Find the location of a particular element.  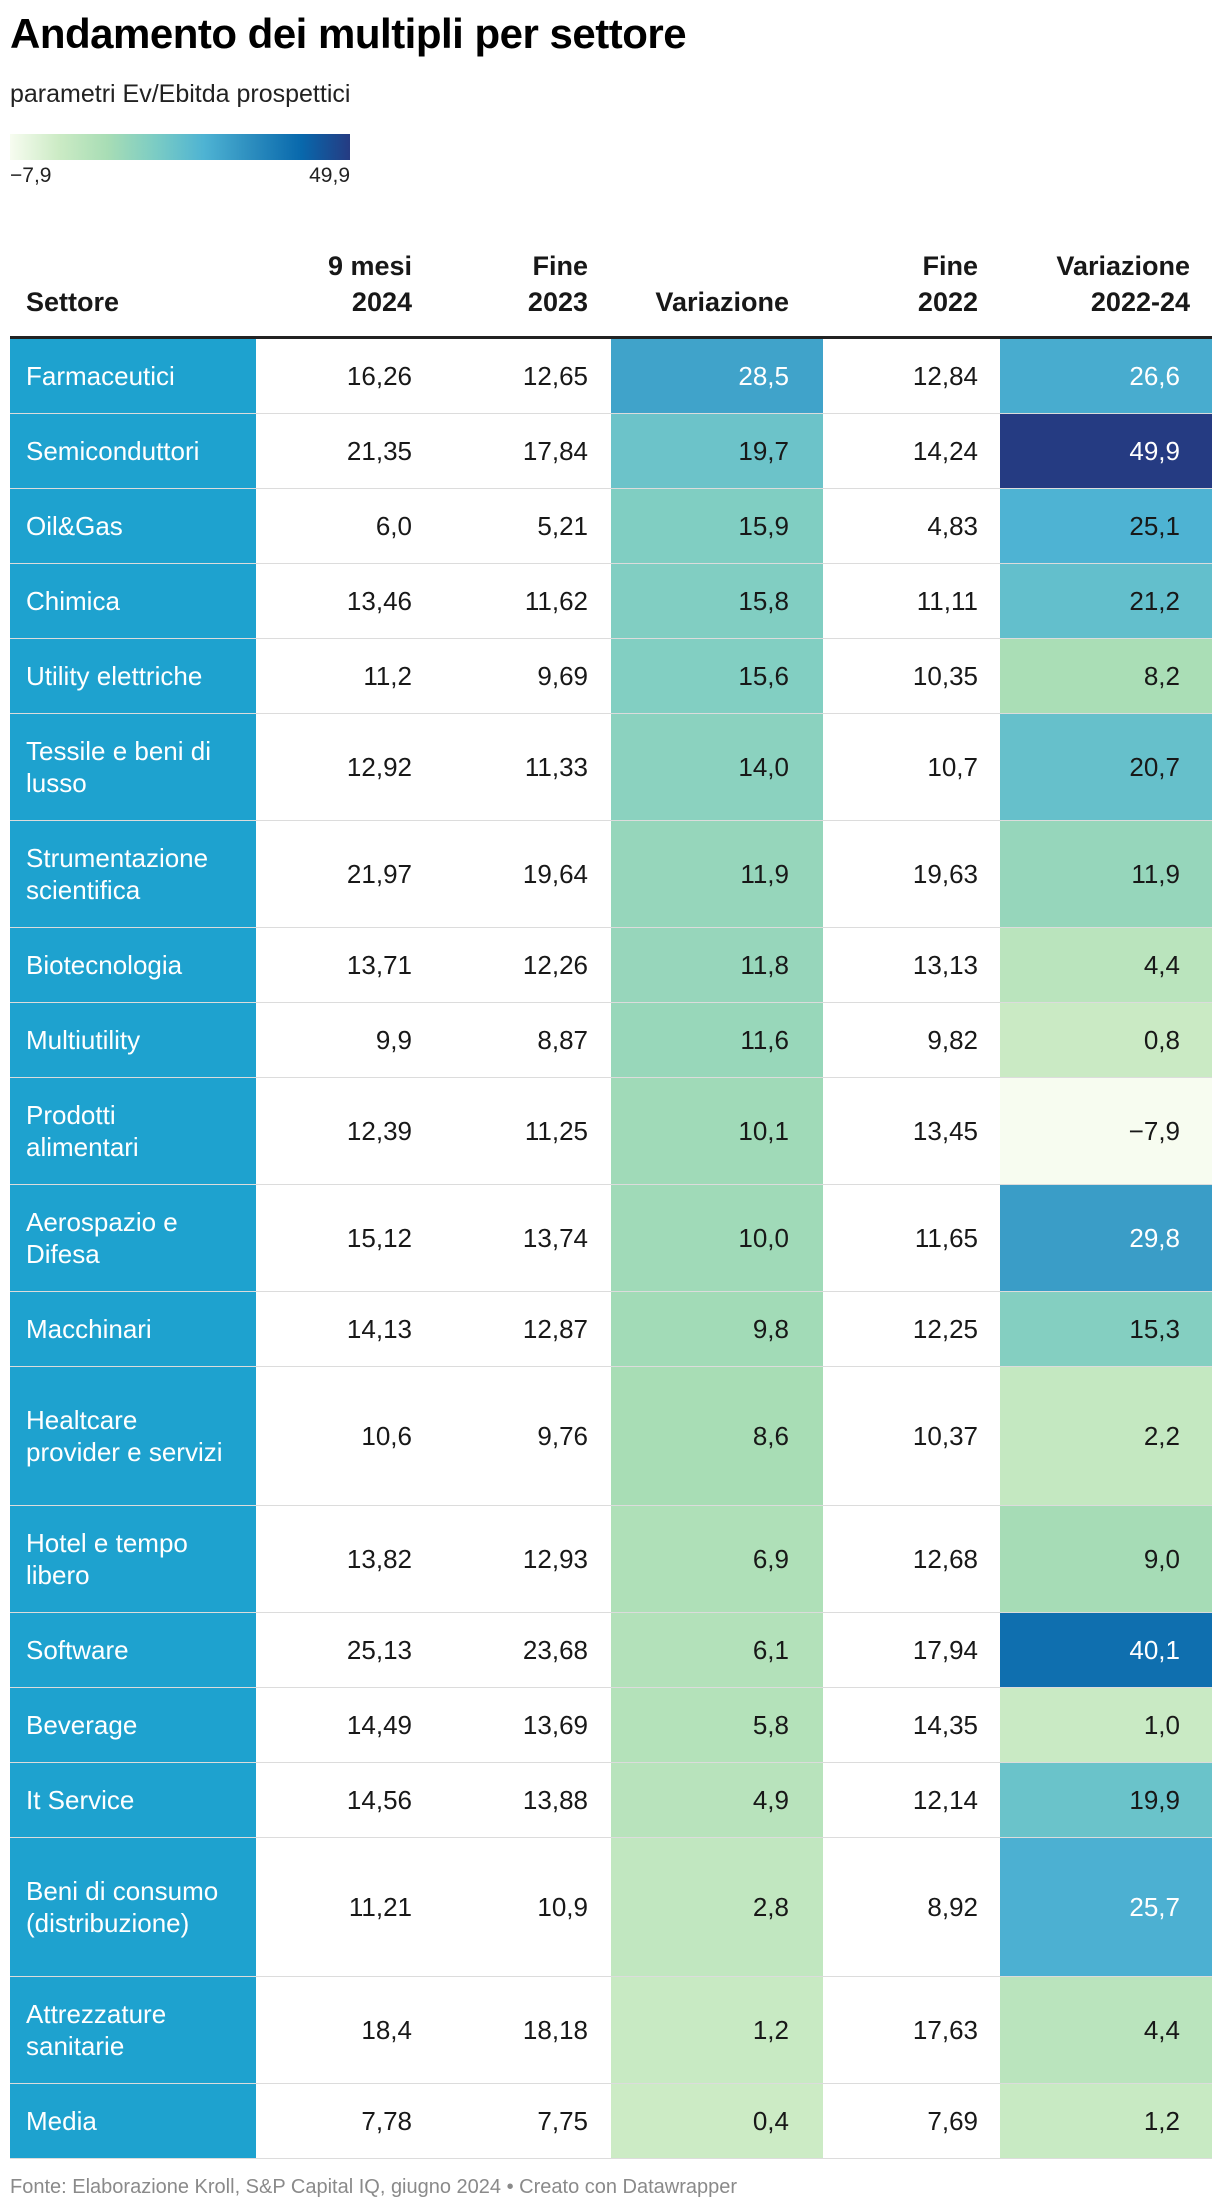

cell-fine-2023: 9,76 is located at coordinates (500, 1436).